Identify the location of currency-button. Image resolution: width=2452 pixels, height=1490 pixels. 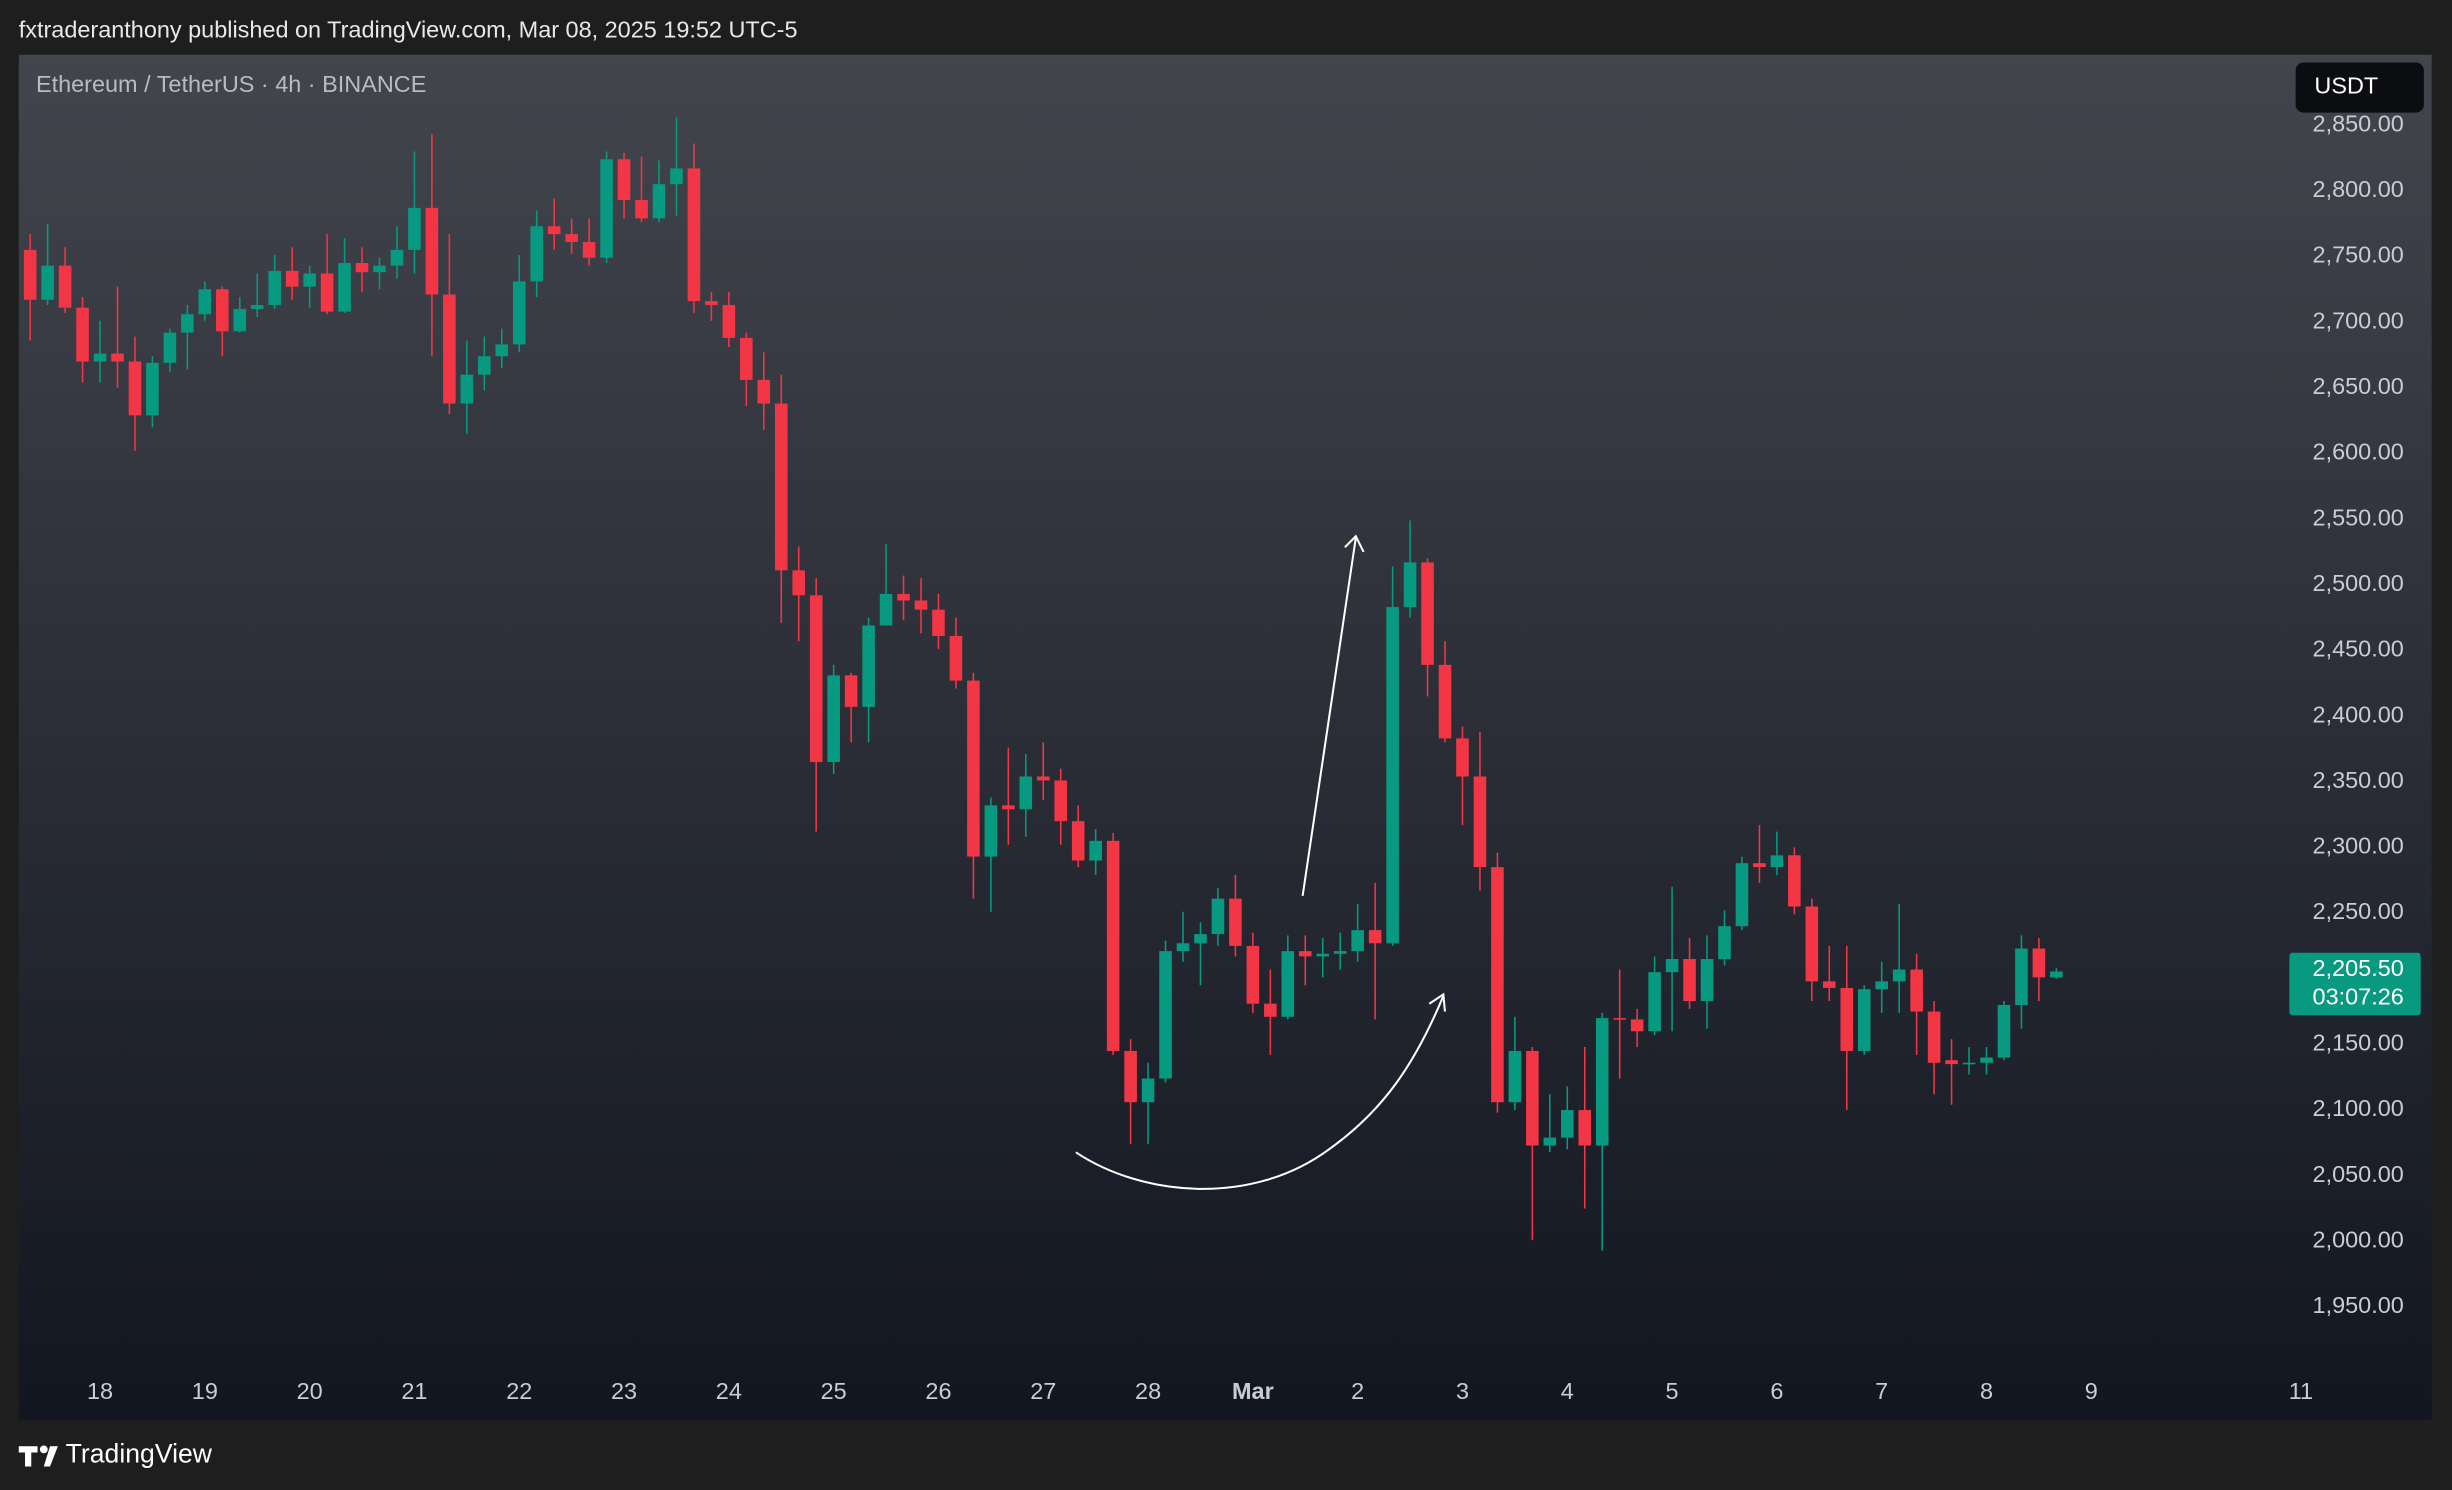
(2359, 87).